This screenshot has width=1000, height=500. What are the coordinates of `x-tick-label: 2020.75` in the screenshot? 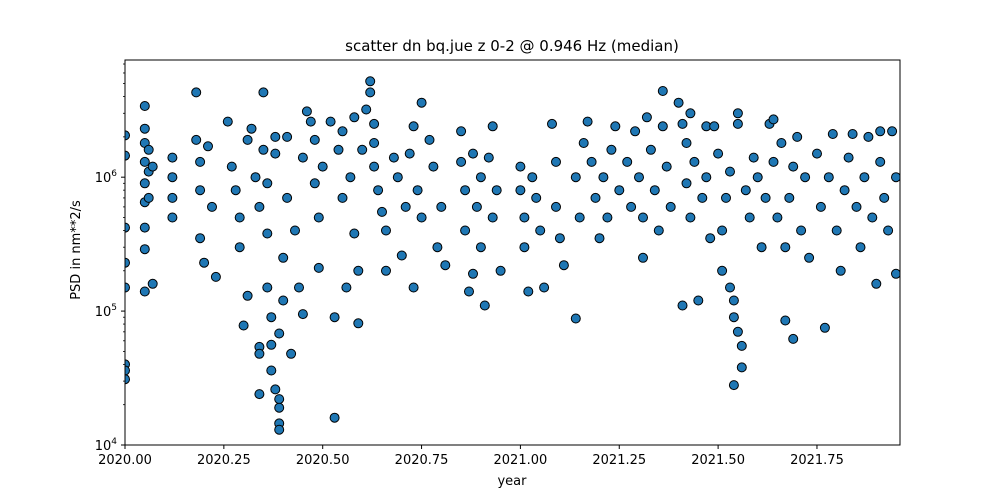 It's located at (422, 460).